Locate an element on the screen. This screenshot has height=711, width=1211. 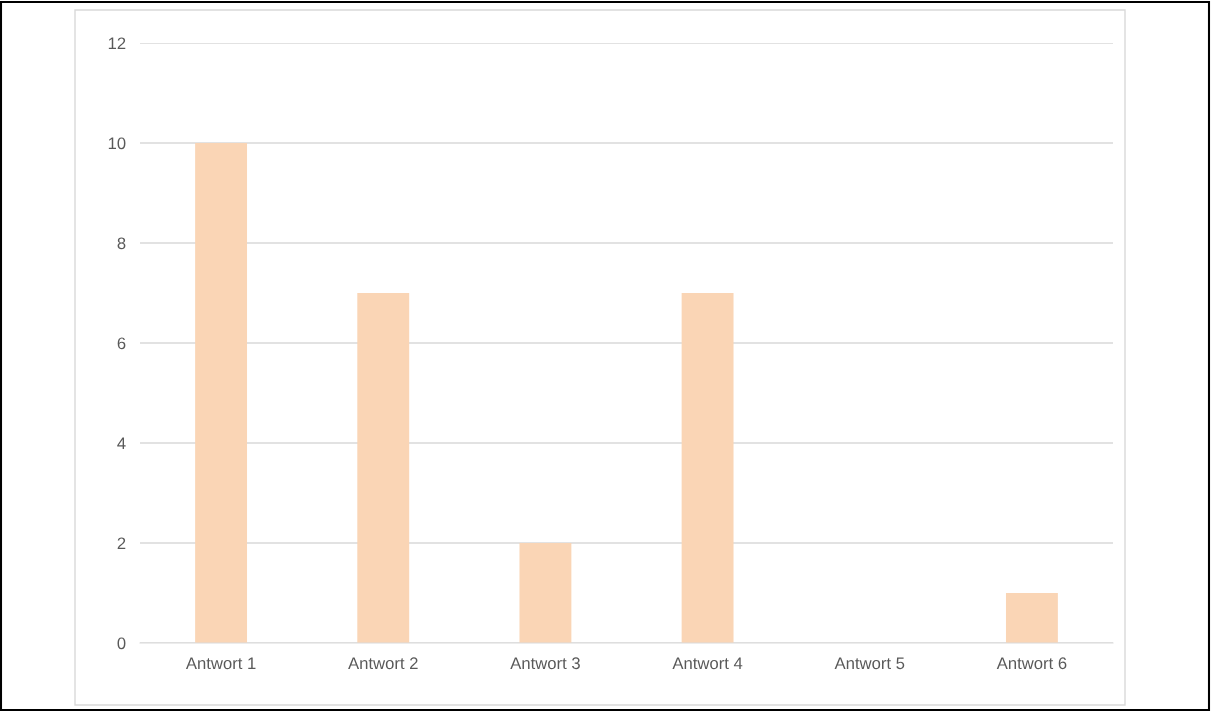
y-tick-label: 6 is located at coordinates (121, 343).